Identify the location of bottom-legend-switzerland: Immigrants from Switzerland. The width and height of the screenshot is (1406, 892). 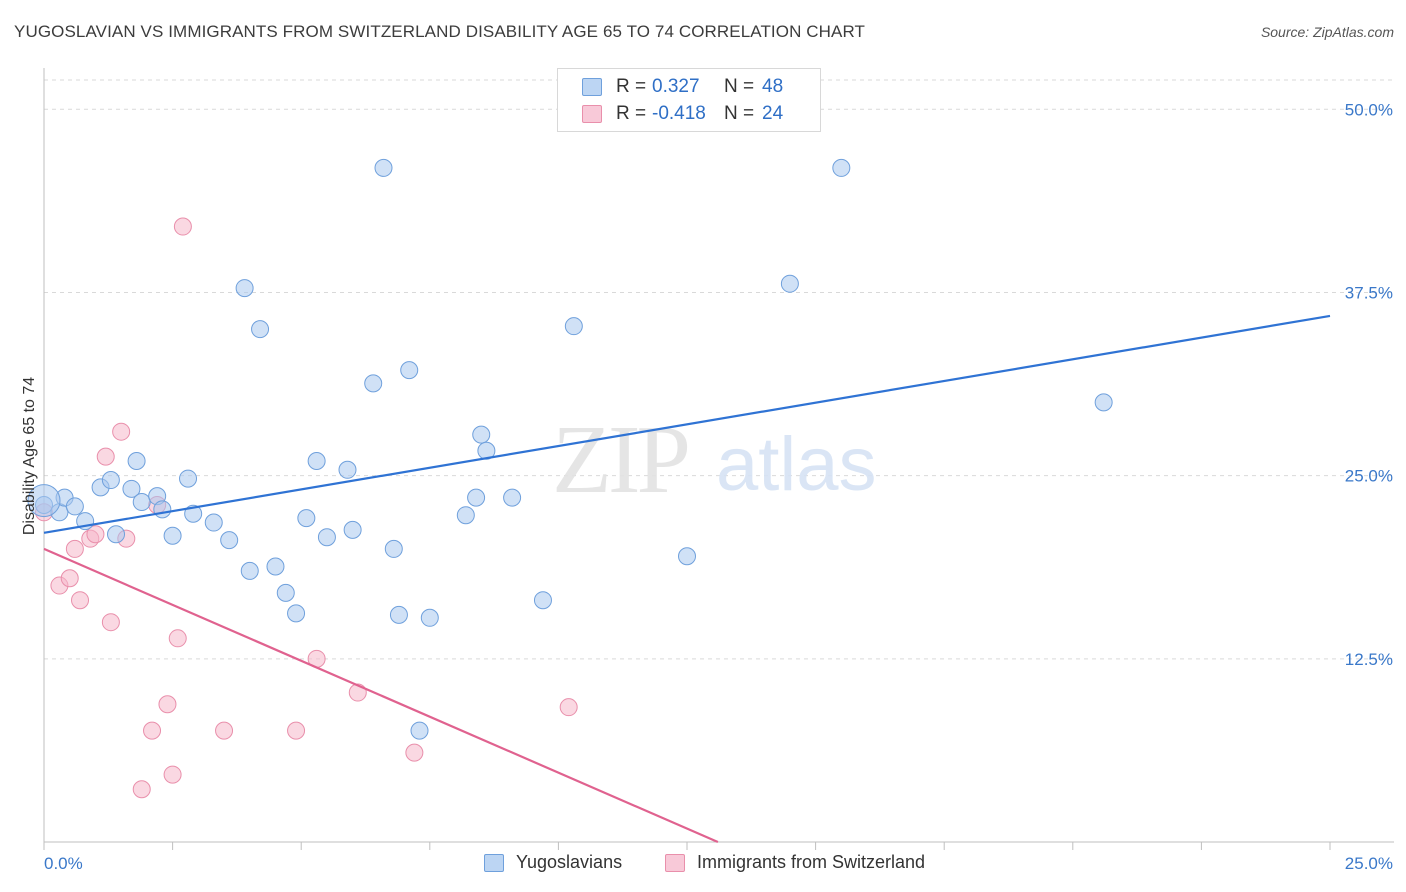
(795, 862).